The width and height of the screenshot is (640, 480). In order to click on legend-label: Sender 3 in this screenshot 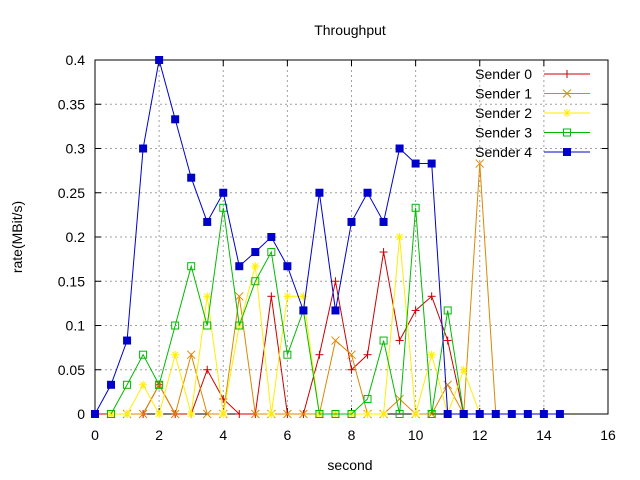, I will do `click(503, 133)`.